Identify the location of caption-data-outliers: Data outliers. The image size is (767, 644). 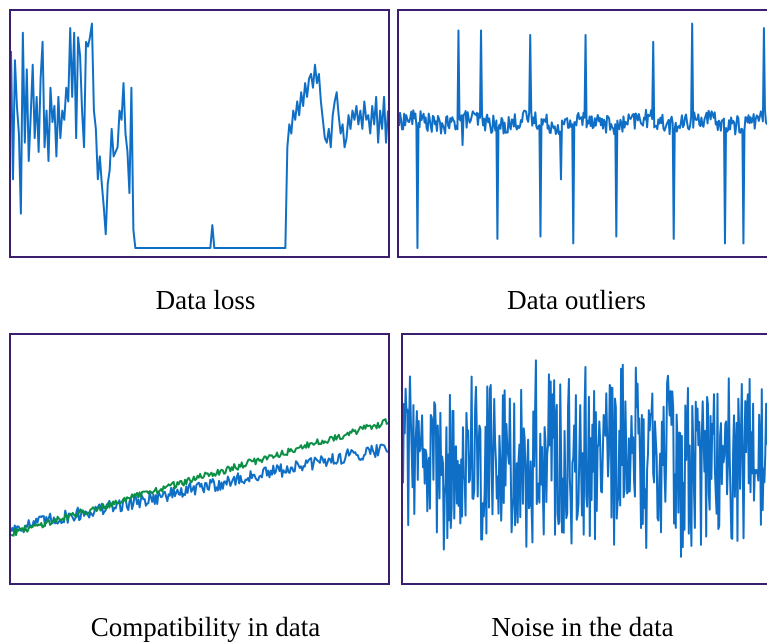
(576, 300).